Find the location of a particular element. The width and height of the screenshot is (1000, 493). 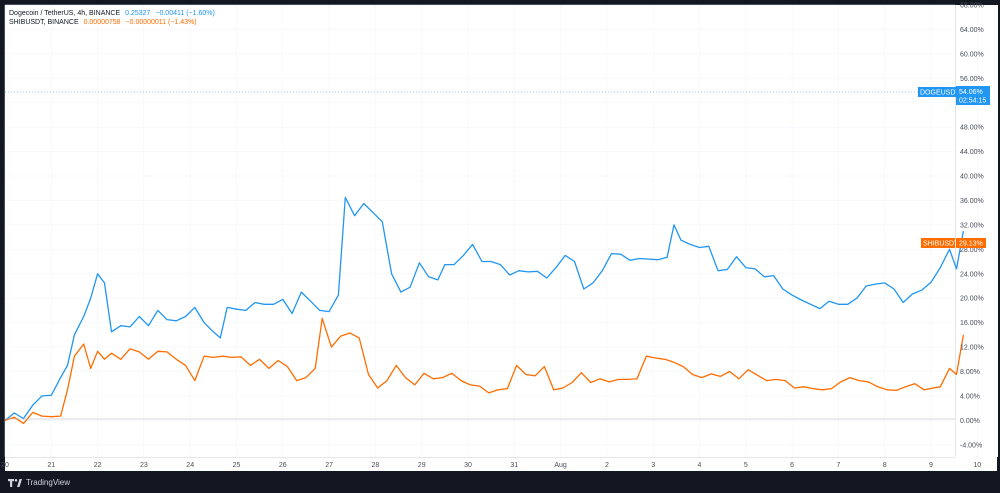

legend-shib-change: −0.00000011 (−1.43%) is located at coordinates (161, 22).